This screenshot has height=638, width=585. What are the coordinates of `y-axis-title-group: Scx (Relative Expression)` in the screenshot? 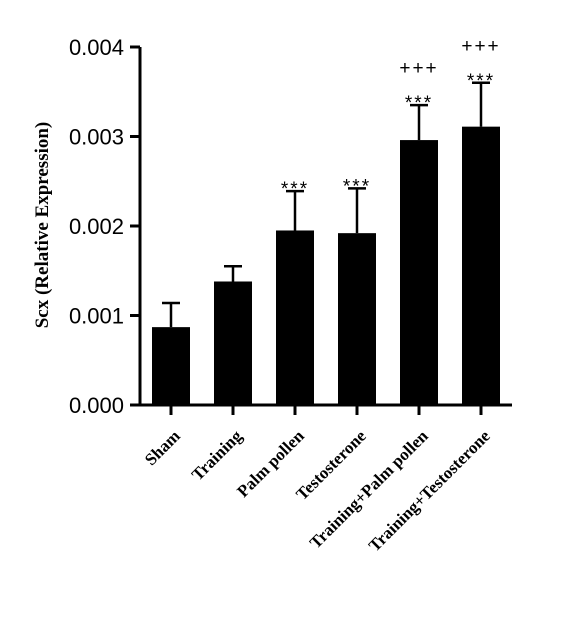 It's located at (42, 225).